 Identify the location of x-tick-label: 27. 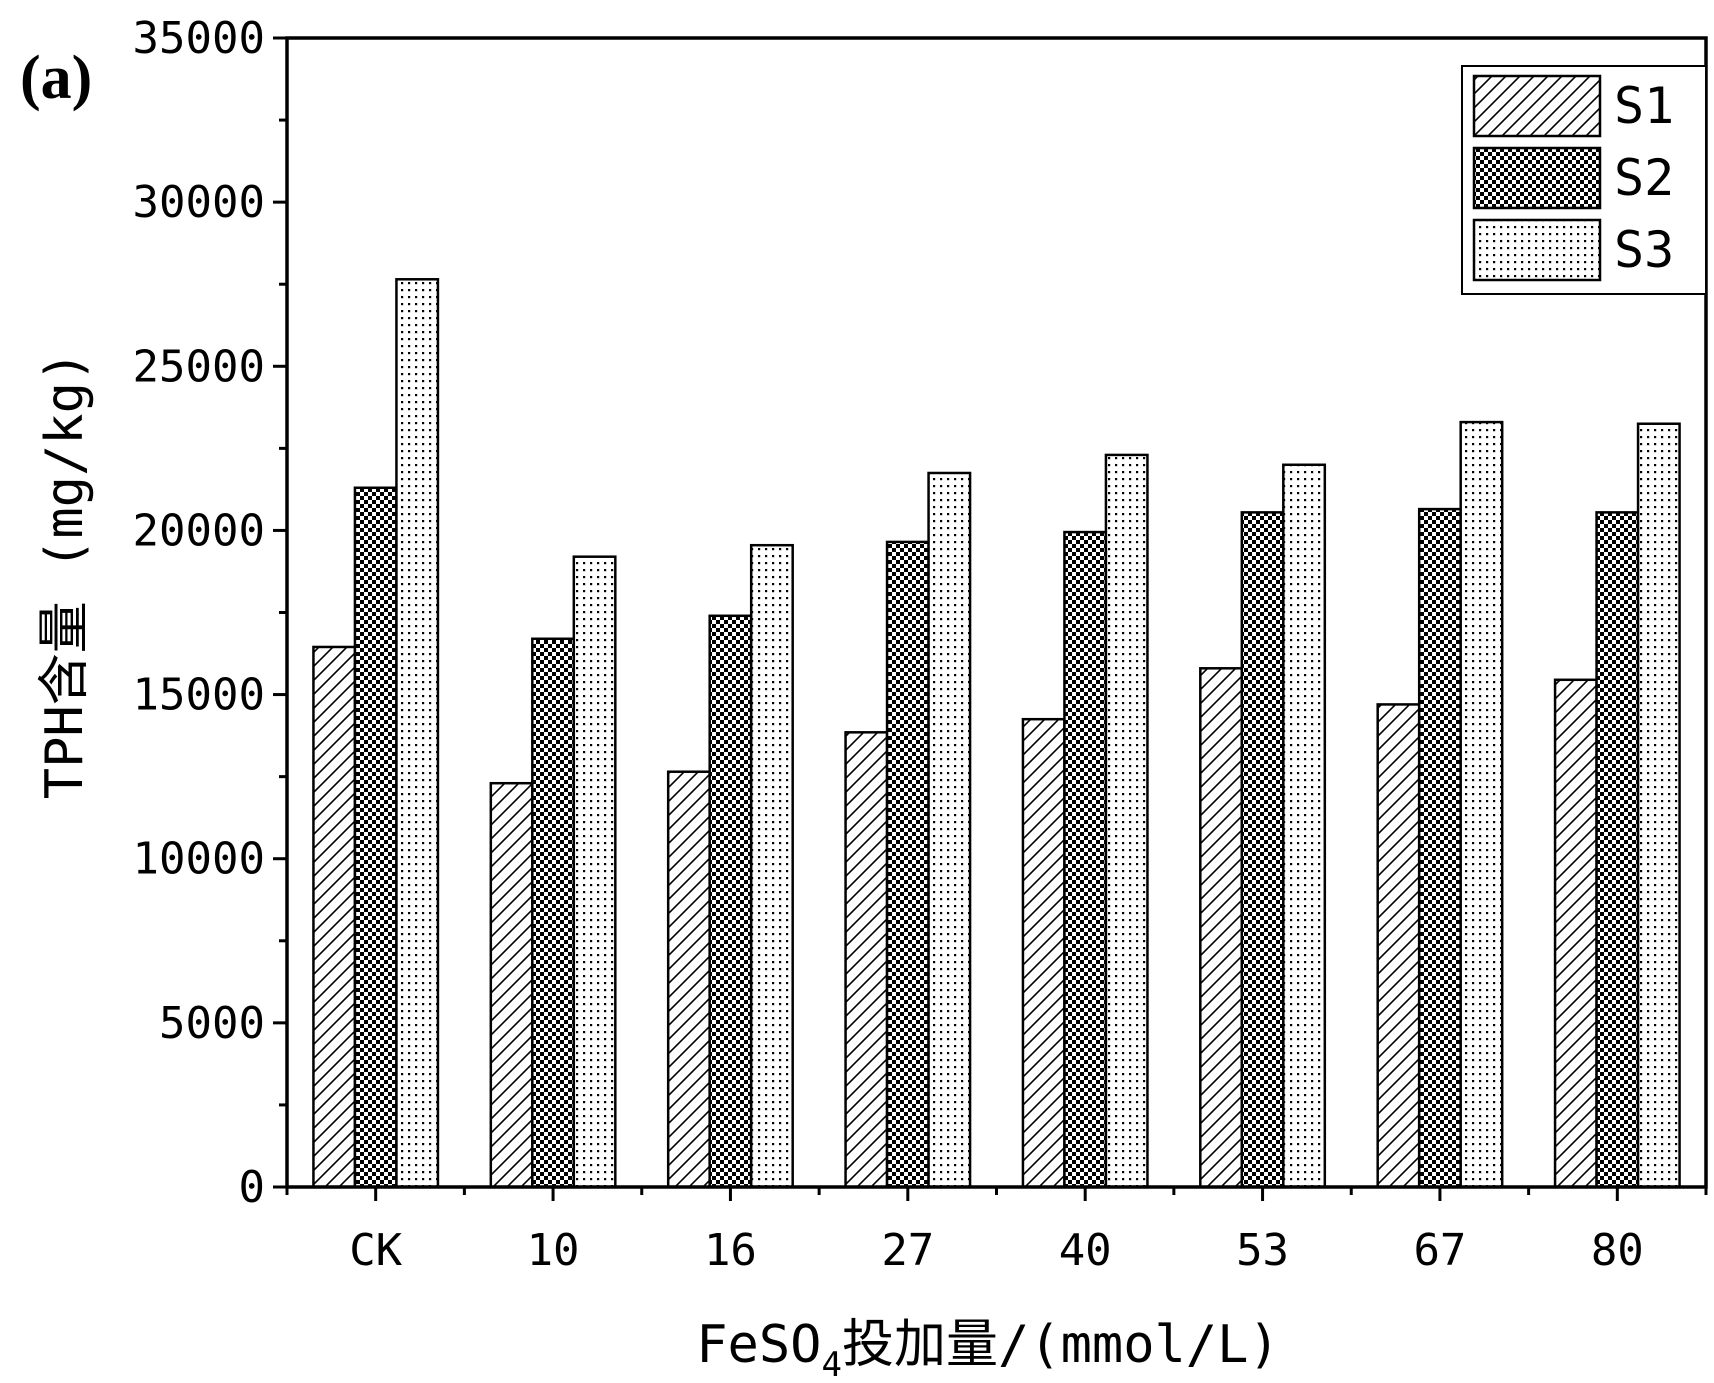
(907, 1250).